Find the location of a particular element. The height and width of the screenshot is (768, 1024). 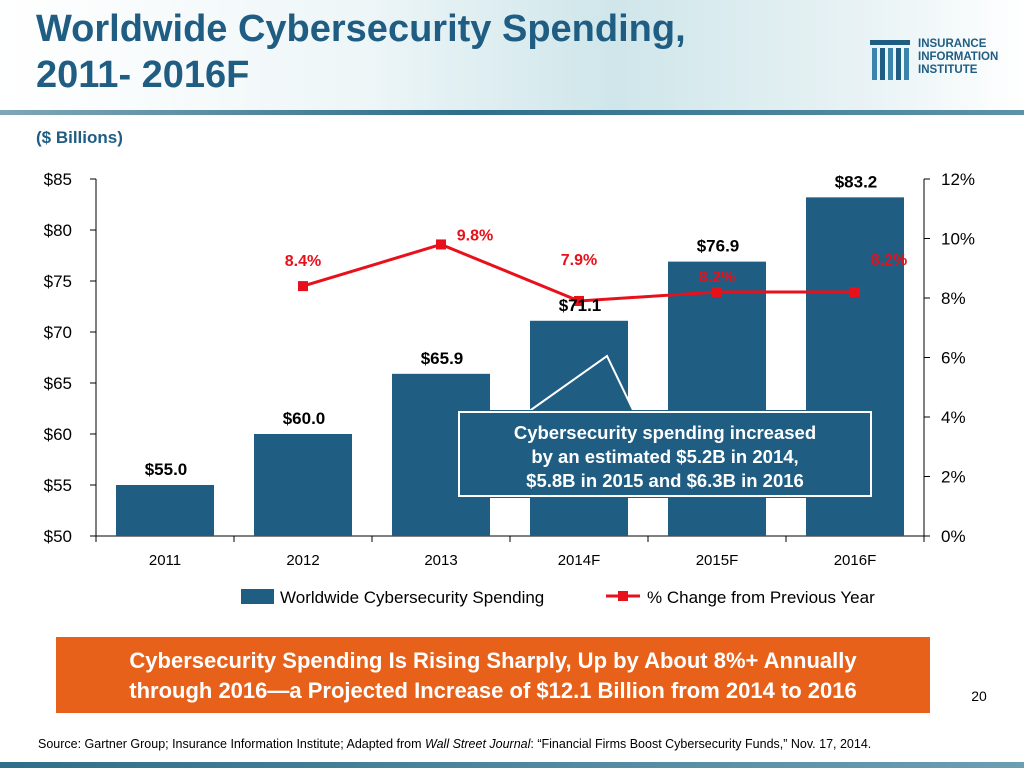

legend-line-label: % Change from Previous Year is located at coordinates (761, 597).